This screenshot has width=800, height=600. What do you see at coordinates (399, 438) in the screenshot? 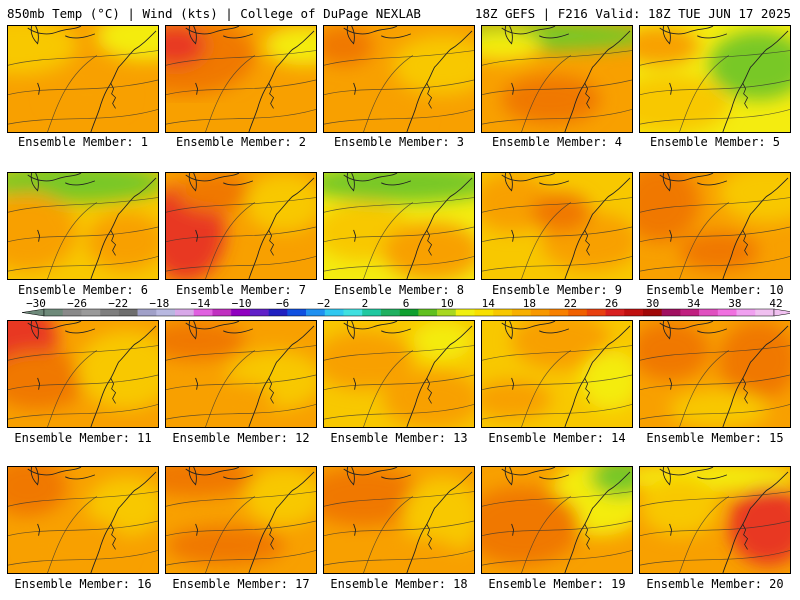
I see `ensemble-member-label: Ensemble Member: 13` at bounding box center [399, 438].